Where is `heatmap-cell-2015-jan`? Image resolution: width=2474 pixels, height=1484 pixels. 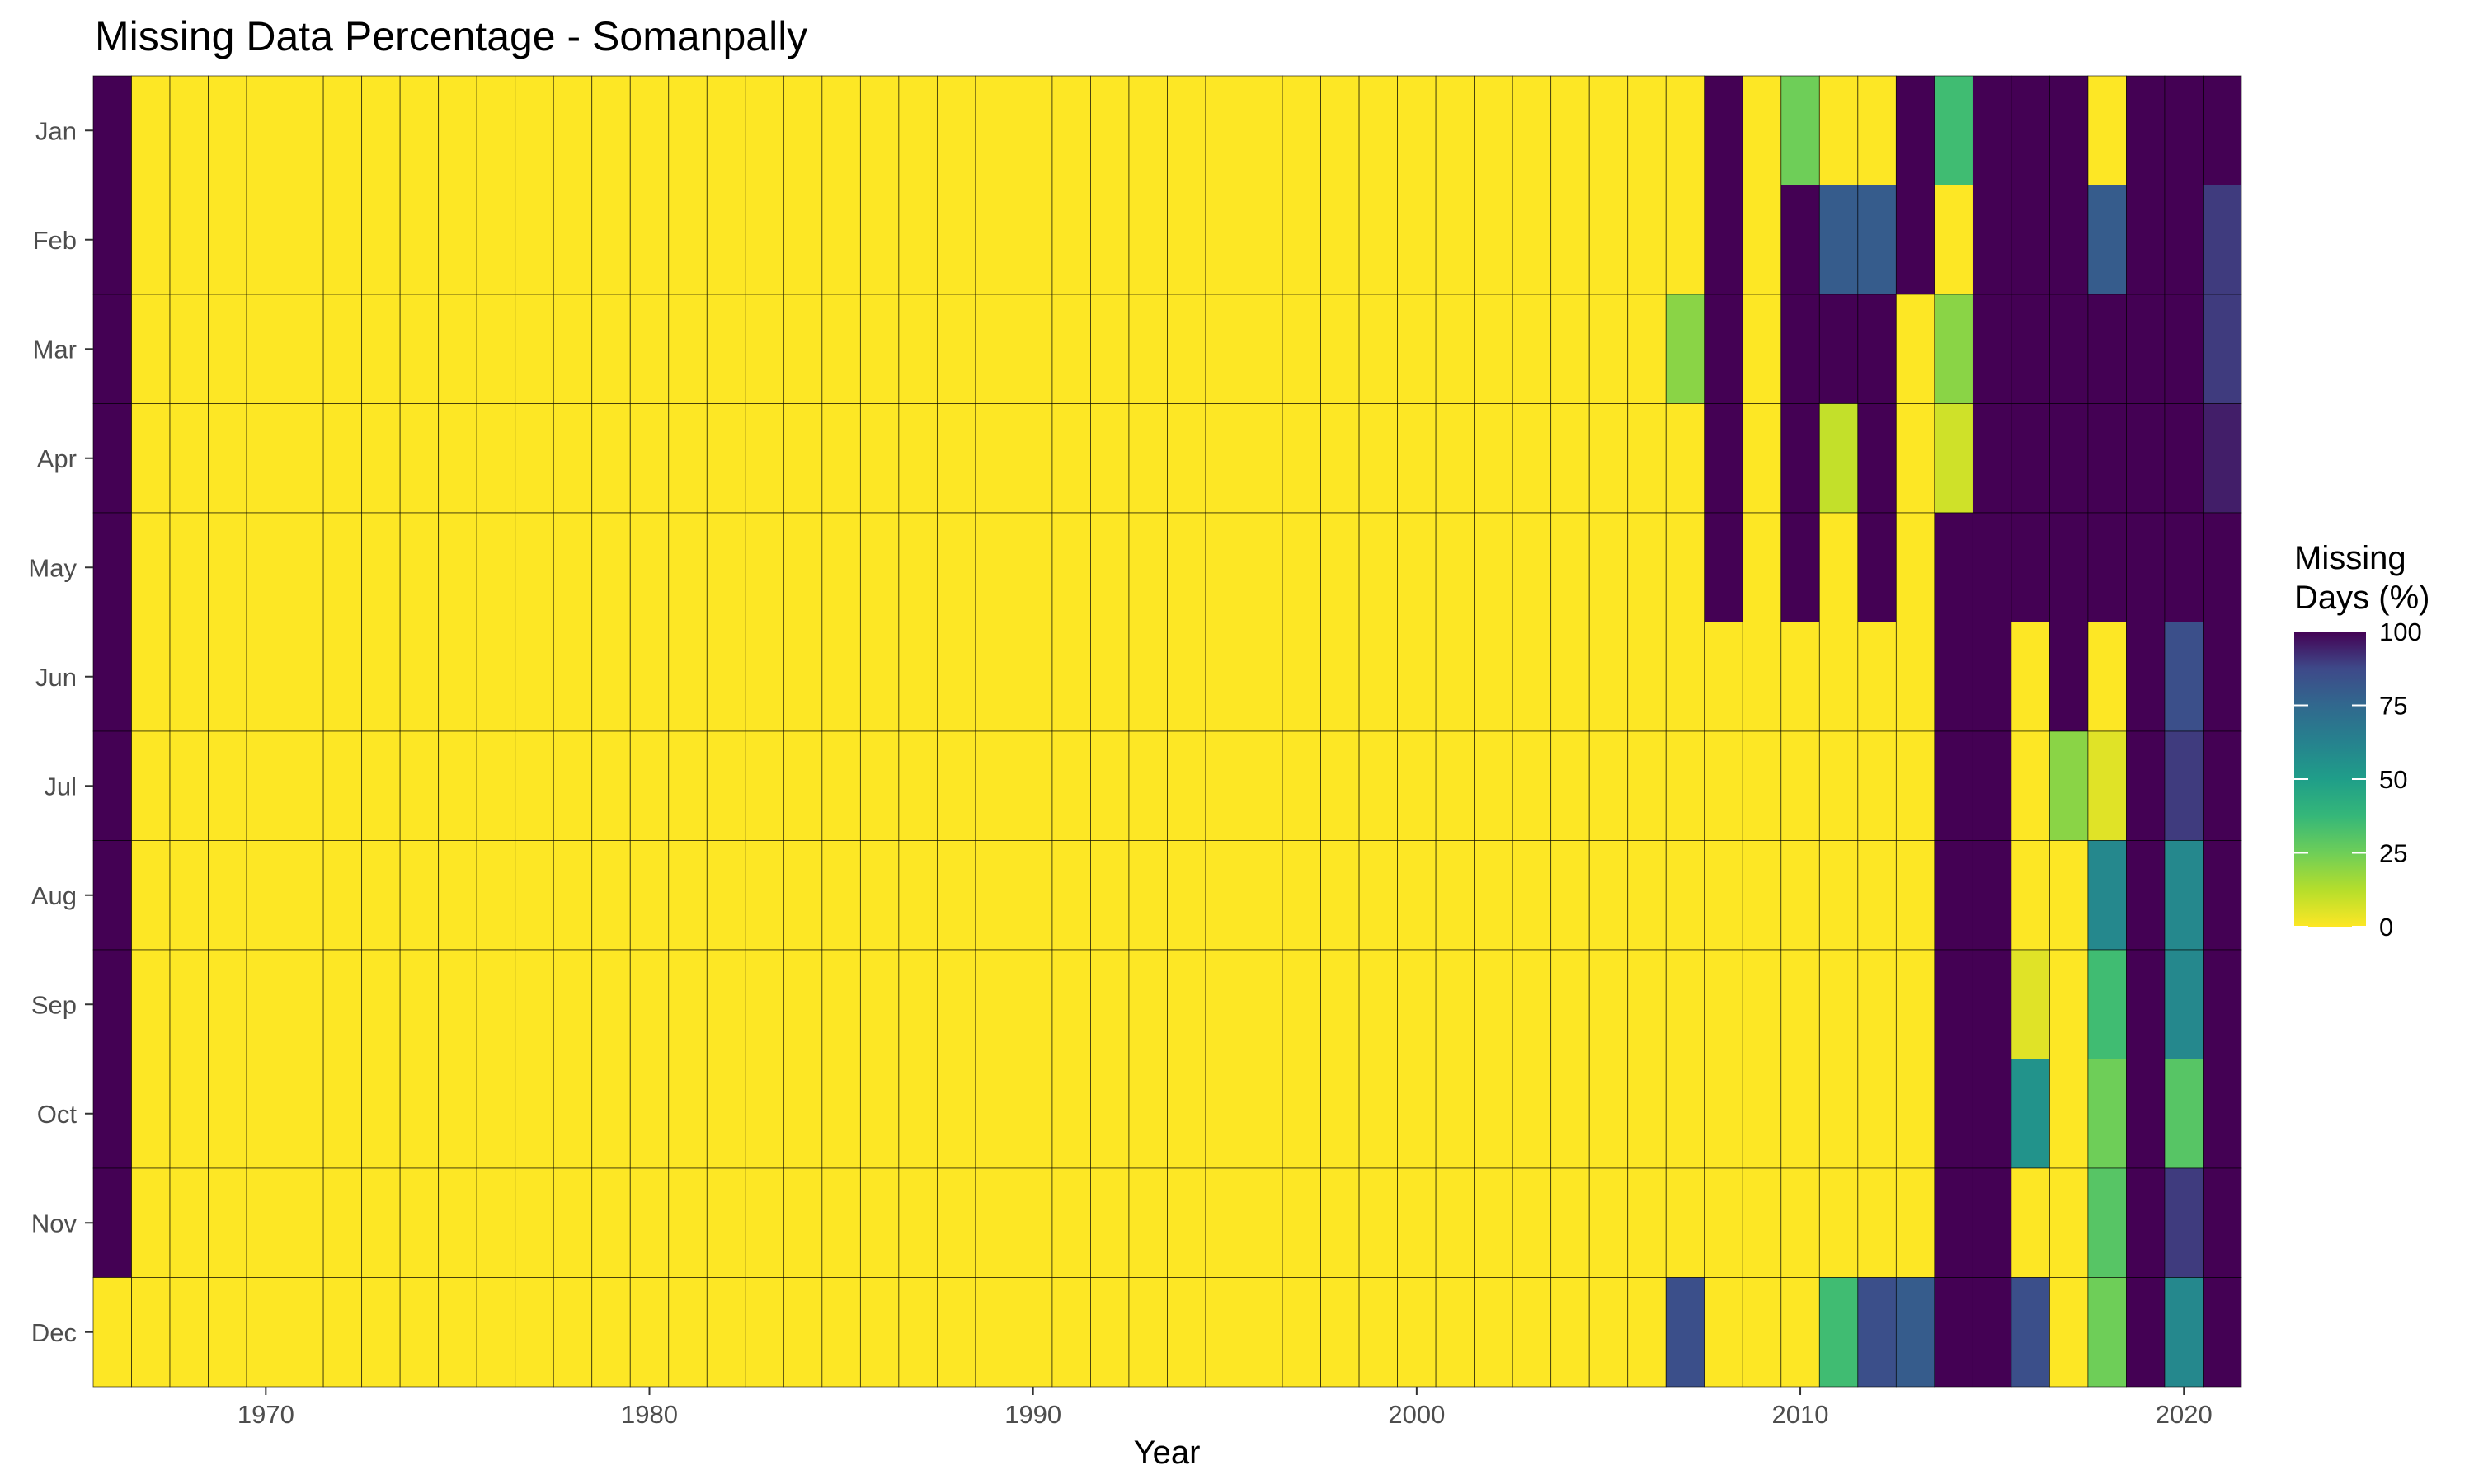 heatmap-cell-2015-jan is located at coordinates (1992, 130).